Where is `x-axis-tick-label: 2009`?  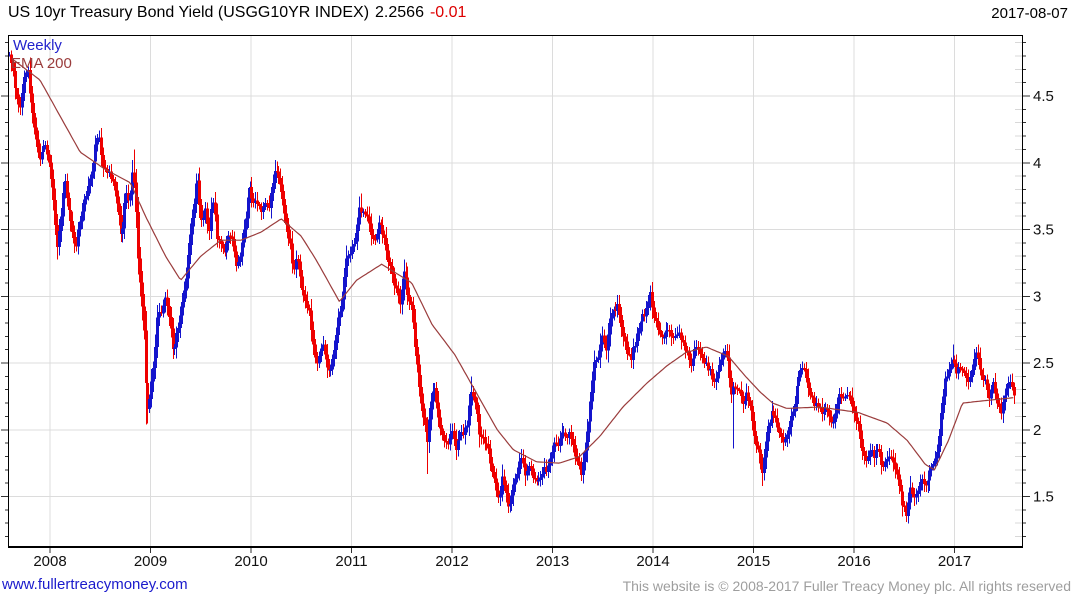 x-axis-tick-label: 2009 is located at coordinates (150, 561).